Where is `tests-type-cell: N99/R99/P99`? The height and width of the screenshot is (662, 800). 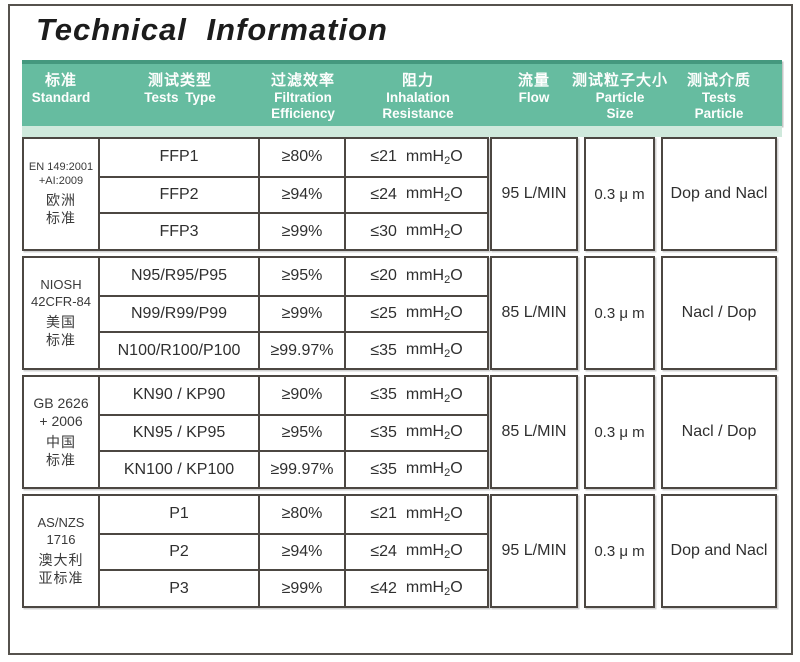
tests-type-cell: N99/R99/P99 is located at coordinates (180, 313).